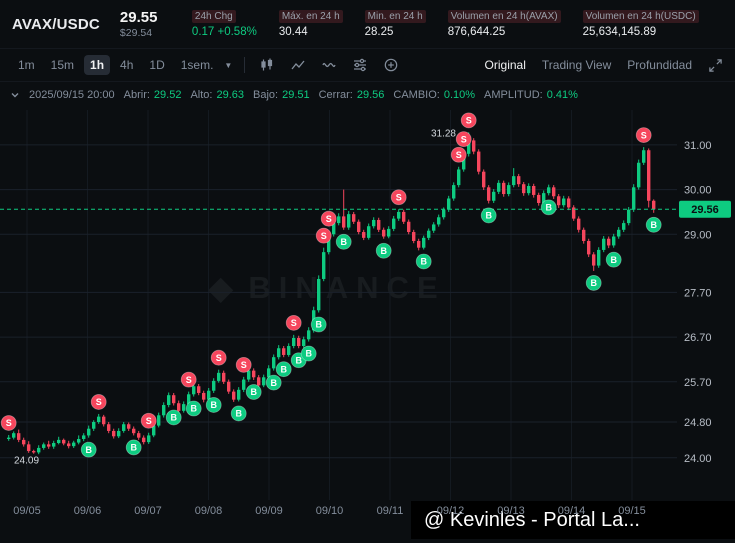 The image size is (735, 543). What do you see at coordinates (329, 65) in the screenshot?
I see `indicators-icon` at bounding box center [329, 65].